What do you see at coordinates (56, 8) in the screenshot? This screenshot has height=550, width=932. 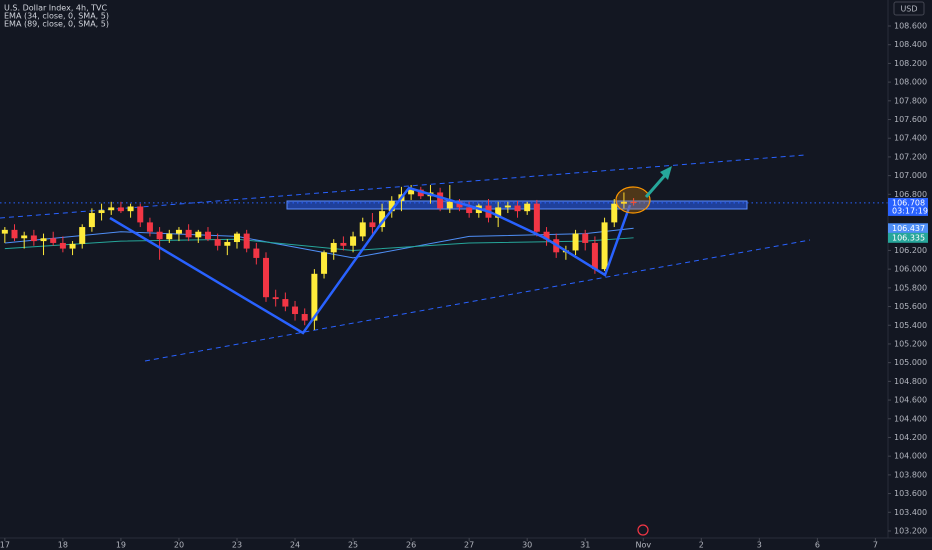 I see `chart-title: U.S. Dollar Index, 4h, TVC` at bounding box center [56, 8].